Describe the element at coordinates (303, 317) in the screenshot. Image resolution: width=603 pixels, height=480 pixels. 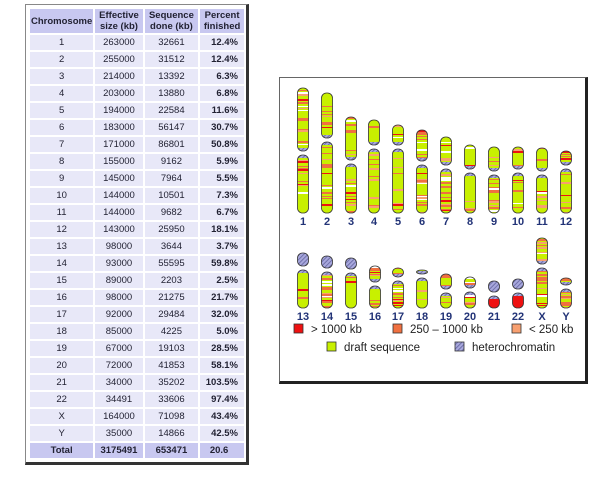
I see `chromosome-label: 13` at that location.